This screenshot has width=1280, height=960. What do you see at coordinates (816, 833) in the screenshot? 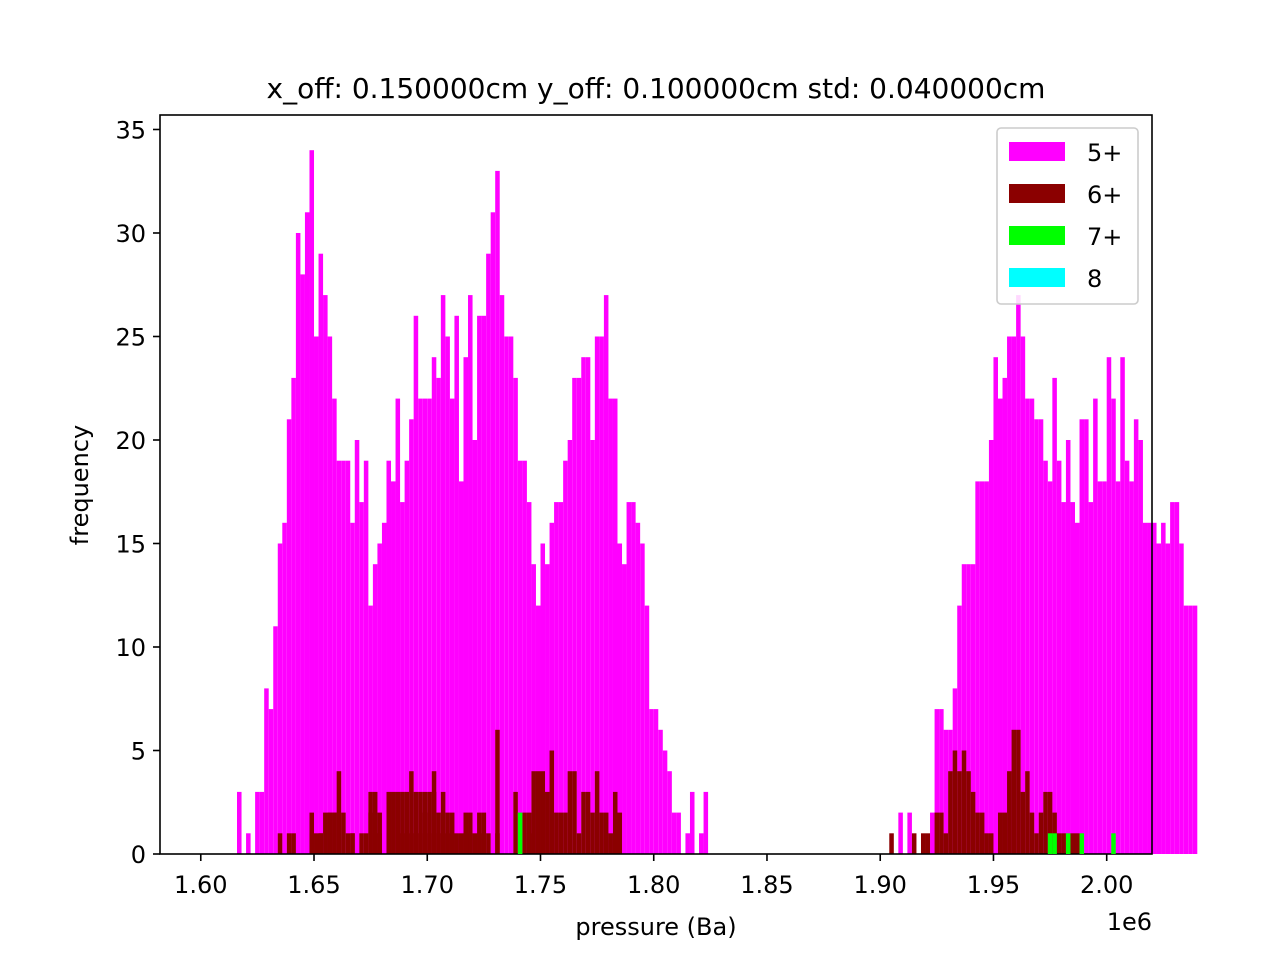
I see `series-7plus-bars` at bounding box center [816, 833].